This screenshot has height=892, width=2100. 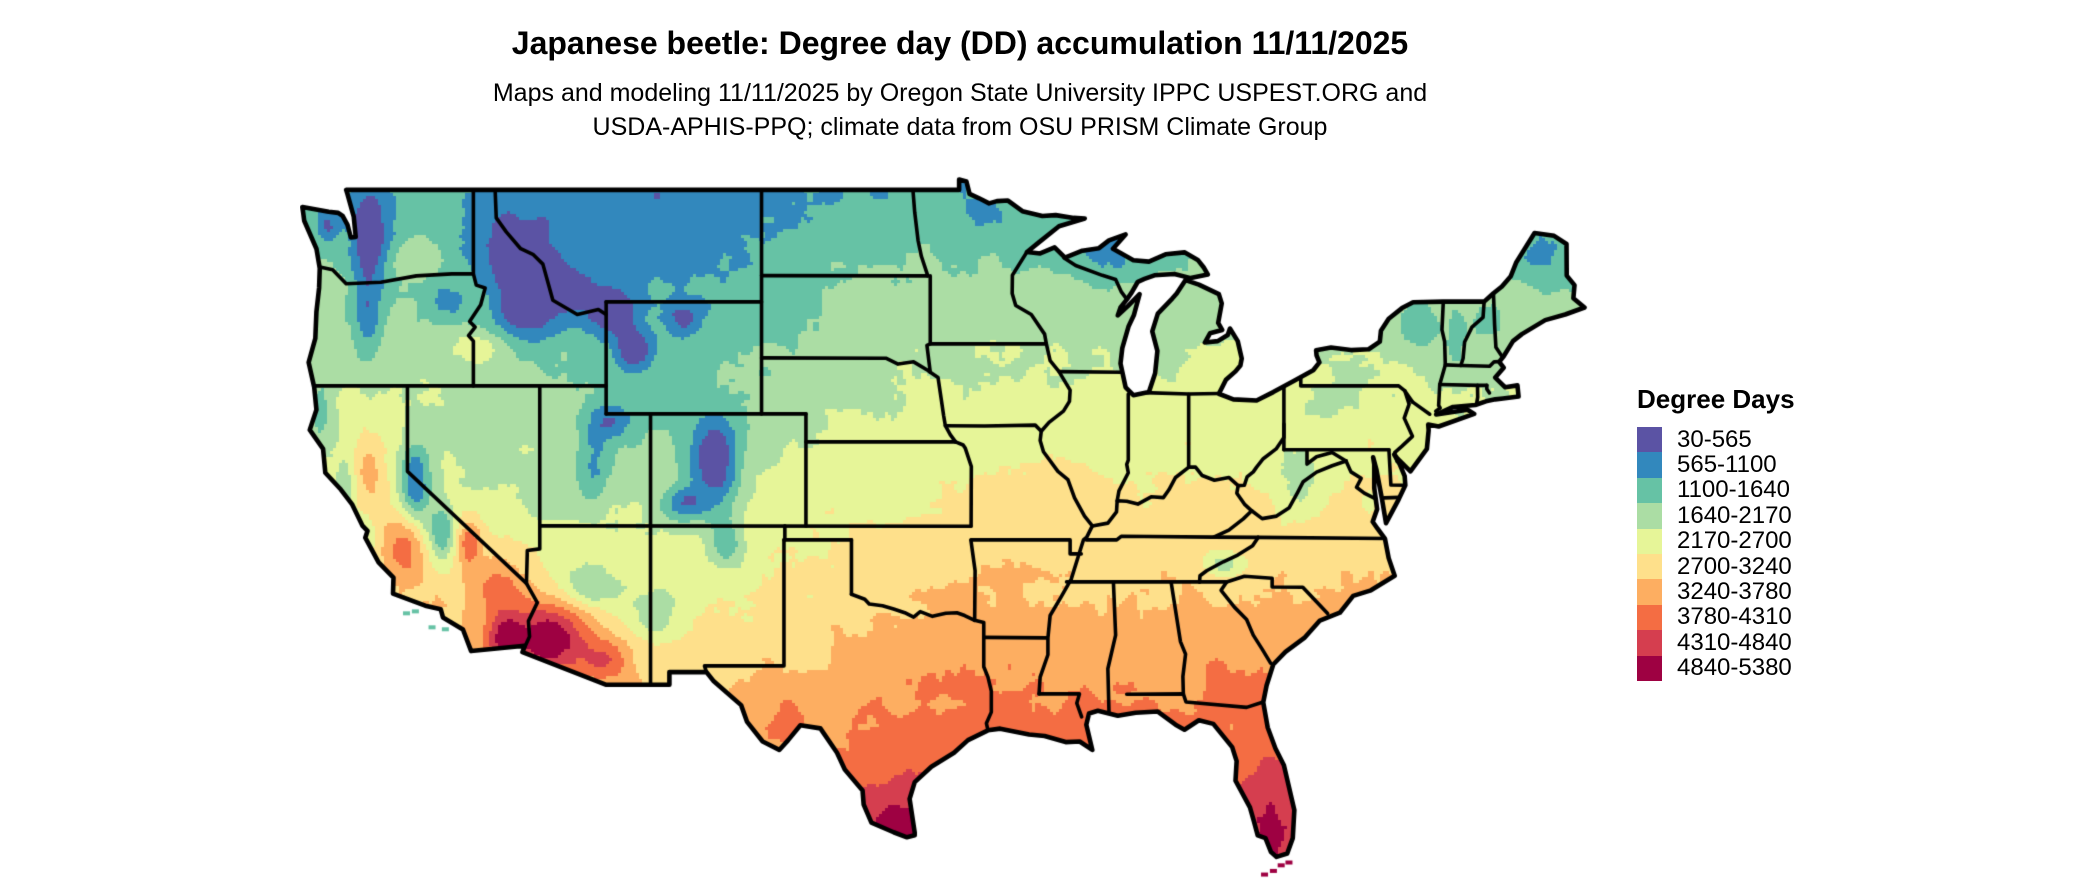 I want to click on legend-title: Degree Days, so click(x=1716, y=399).